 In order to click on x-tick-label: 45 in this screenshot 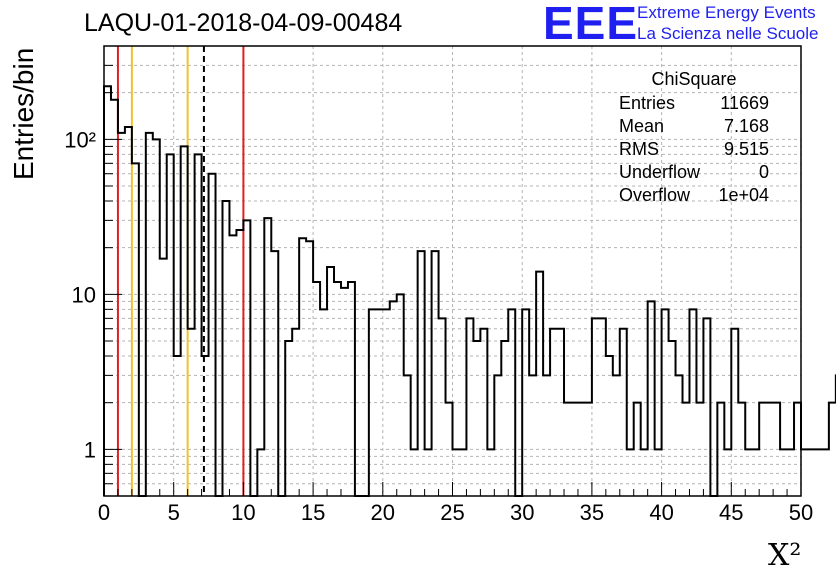, I will do `click(731, 512)`.